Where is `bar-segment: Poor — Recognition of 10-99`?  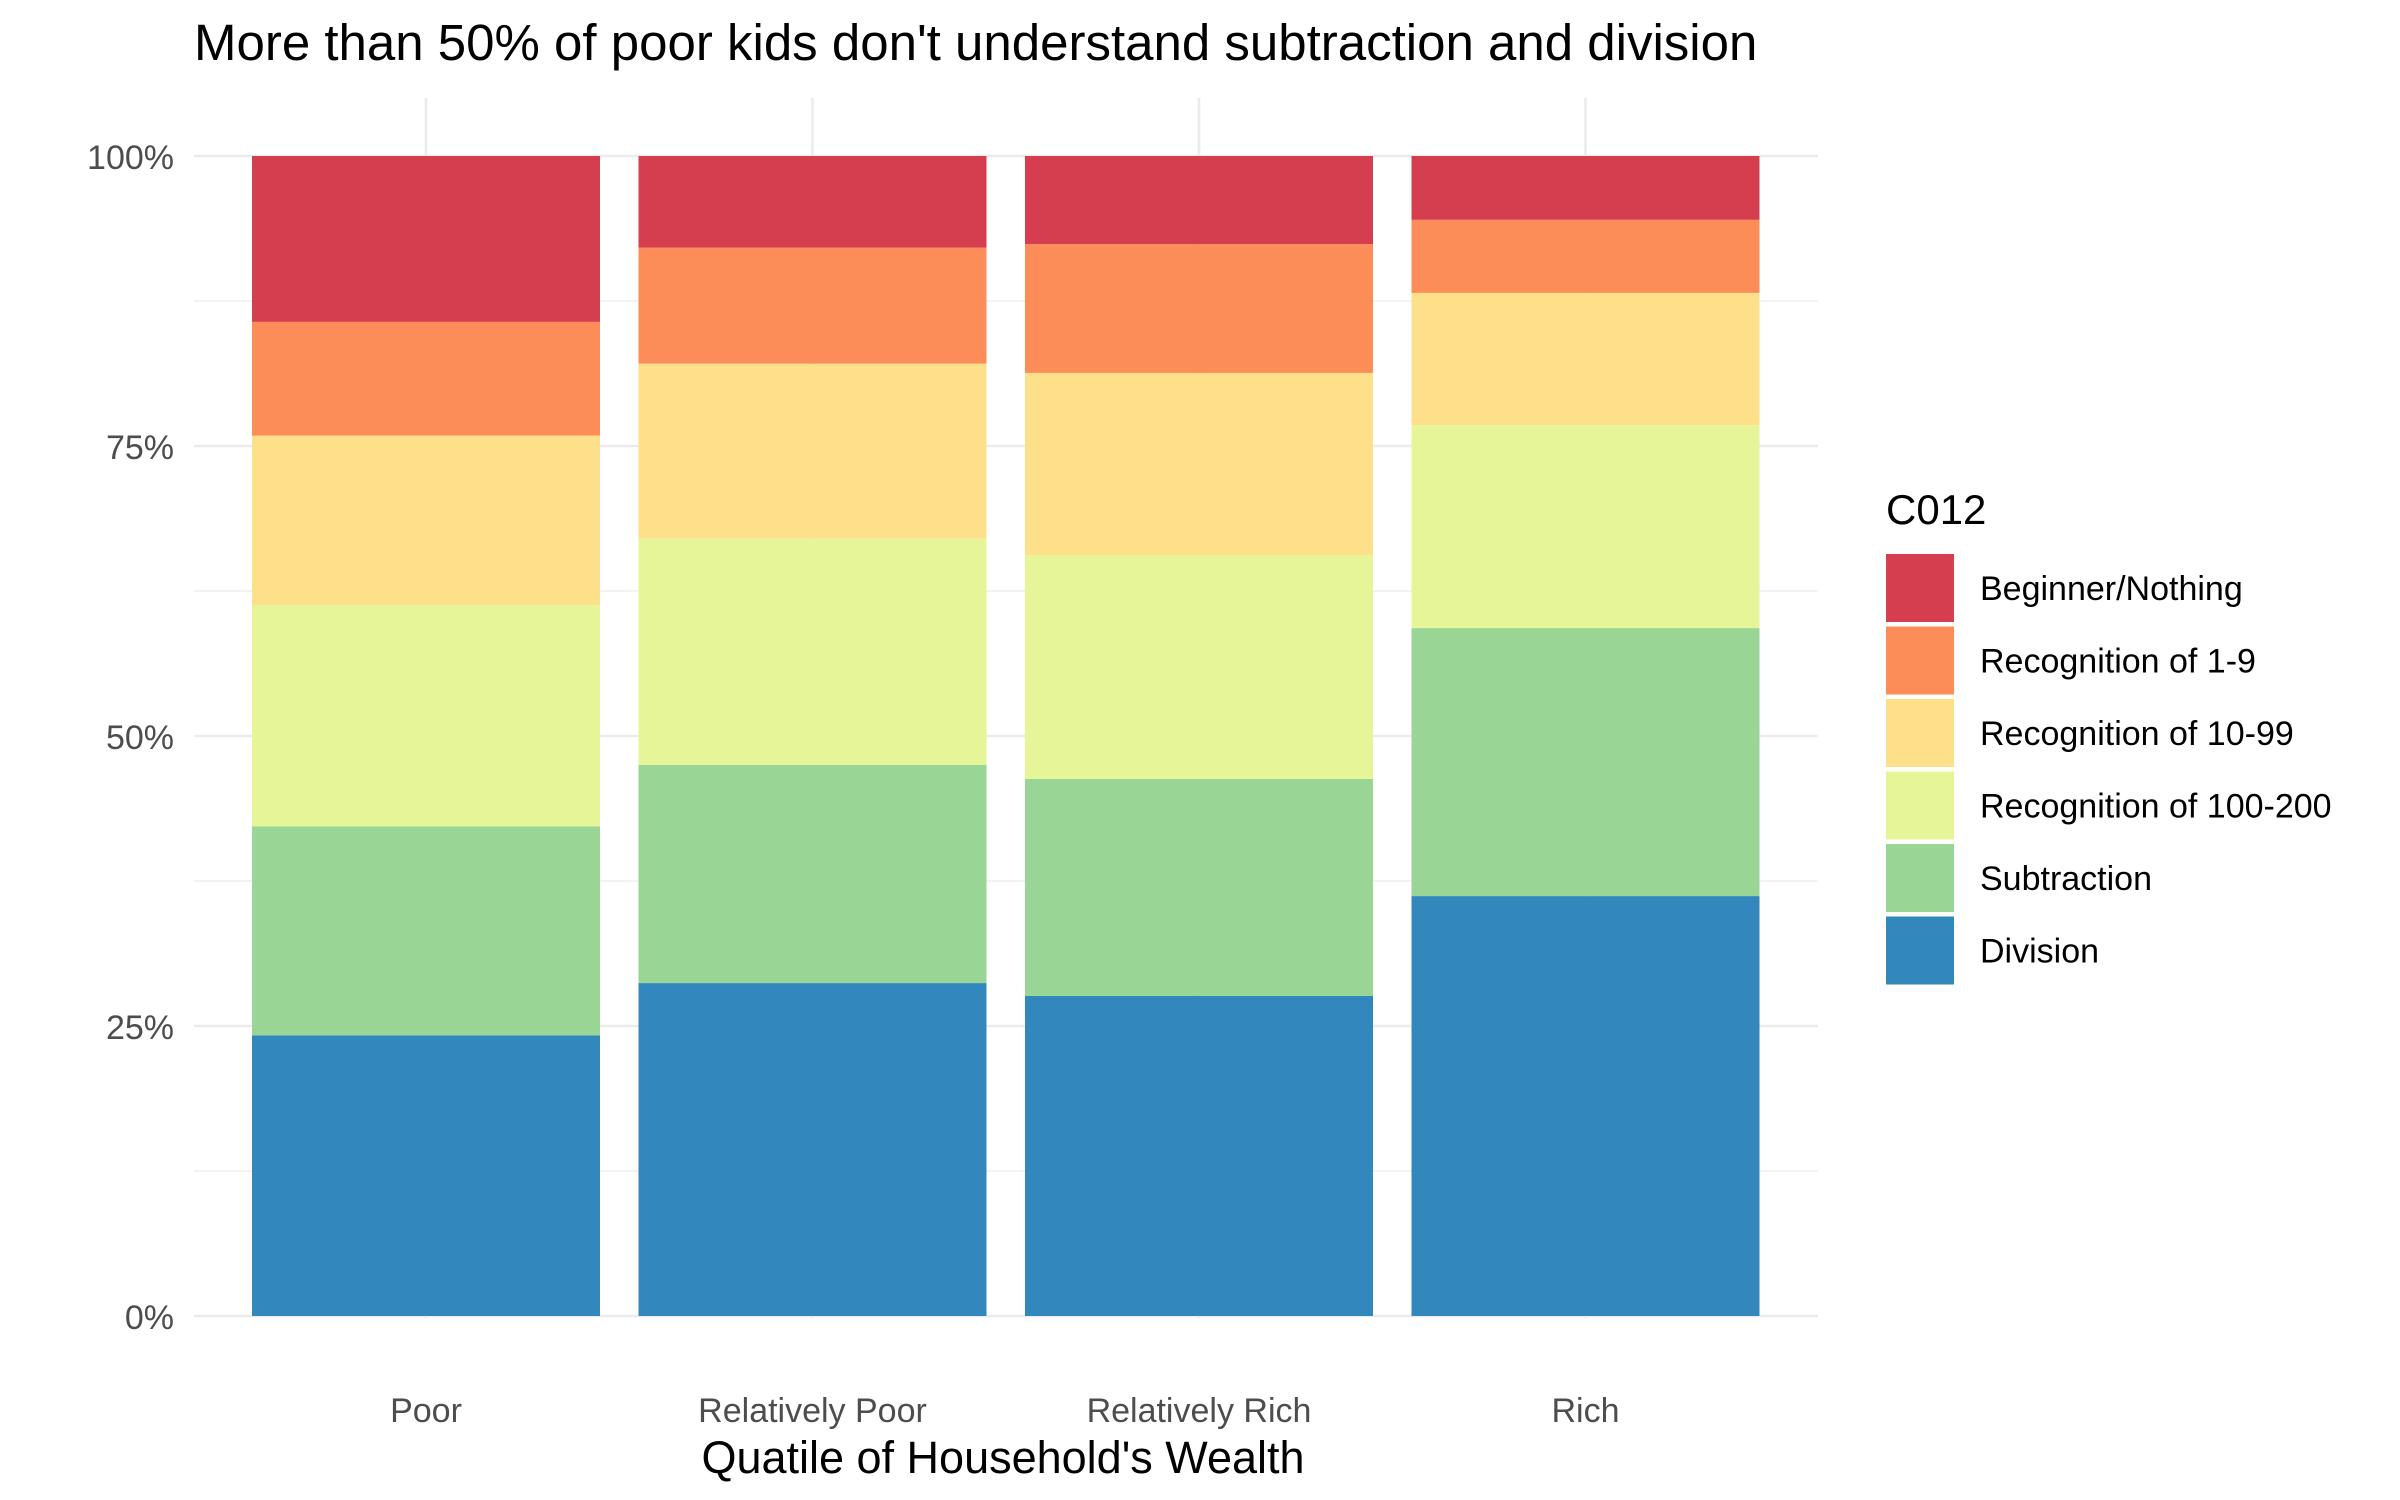
bar-segment: Poor — Recognition of 10-99 is located at coordinates (426, 520).